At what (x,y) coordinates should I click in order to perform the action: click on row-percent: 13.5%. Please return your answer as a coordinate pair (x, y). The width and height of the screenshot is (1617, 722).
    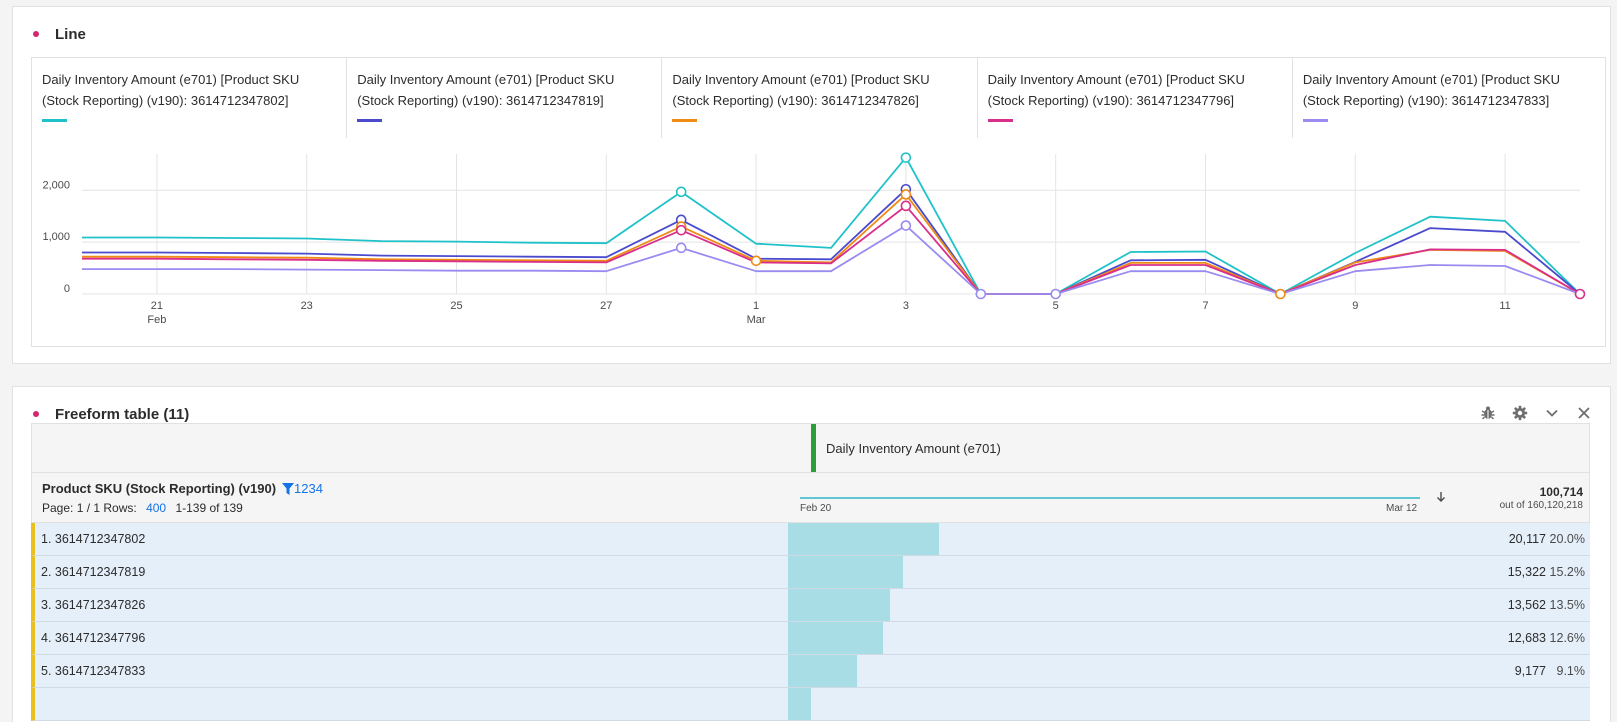
    Looking at the image, I should click on (1567, 605).